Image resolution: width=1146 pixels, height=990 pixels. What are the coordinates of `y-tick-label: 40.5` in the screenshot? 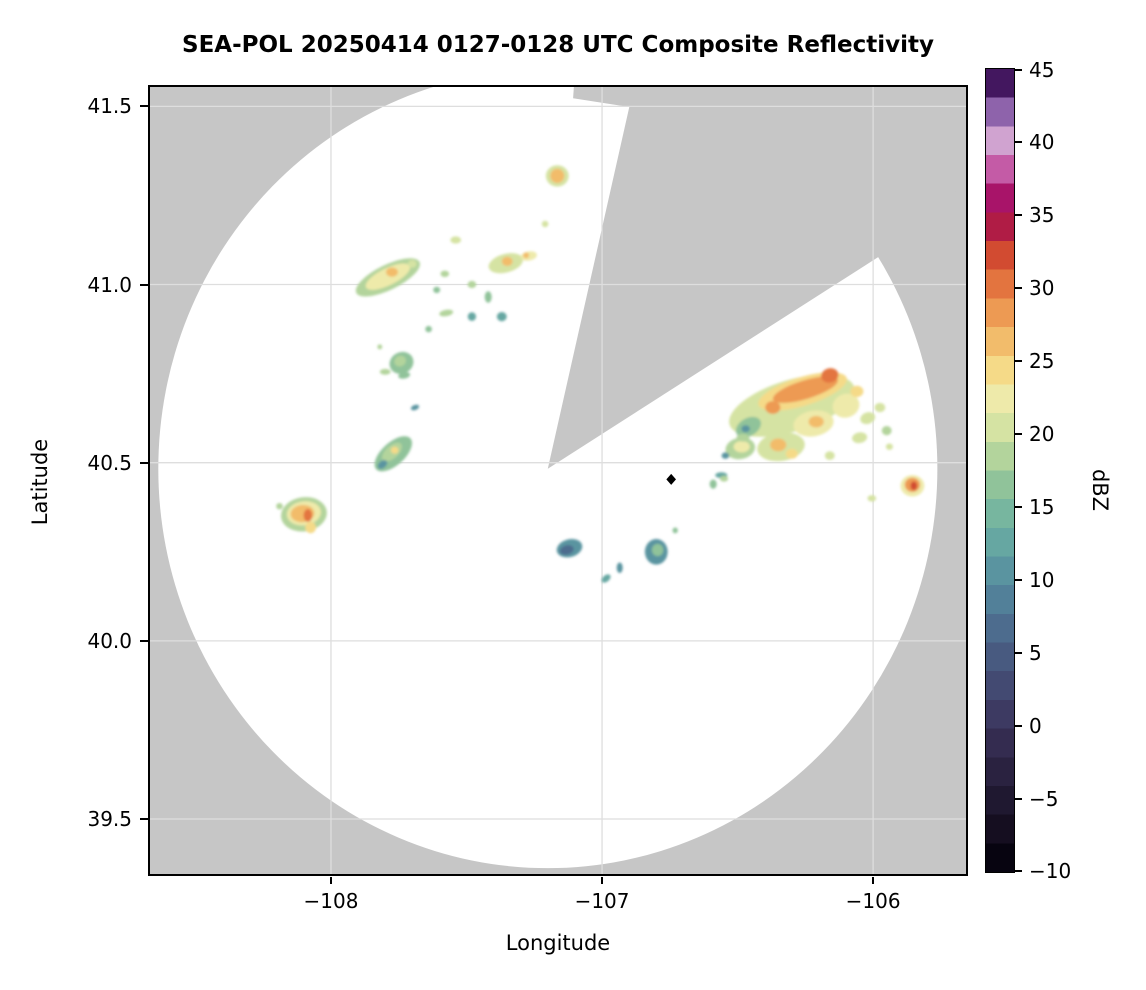 It's located at (109, 462).